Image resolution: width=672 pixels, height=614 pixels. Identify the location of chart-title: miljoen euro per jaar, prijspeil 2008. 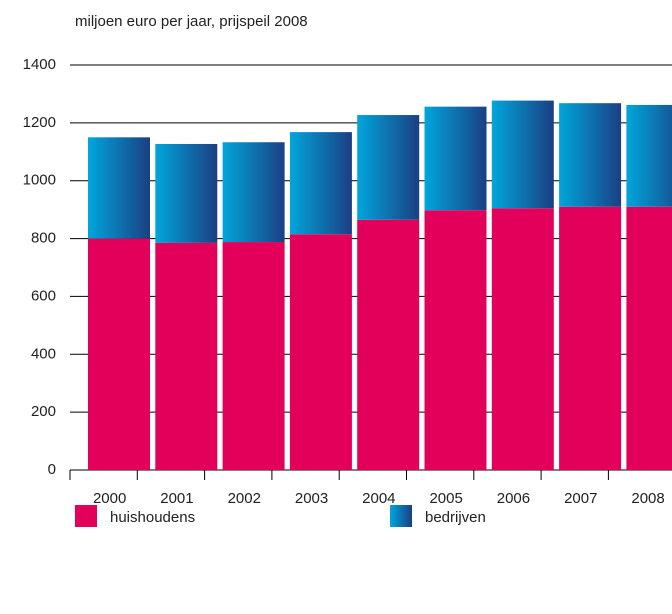
(191, 21).